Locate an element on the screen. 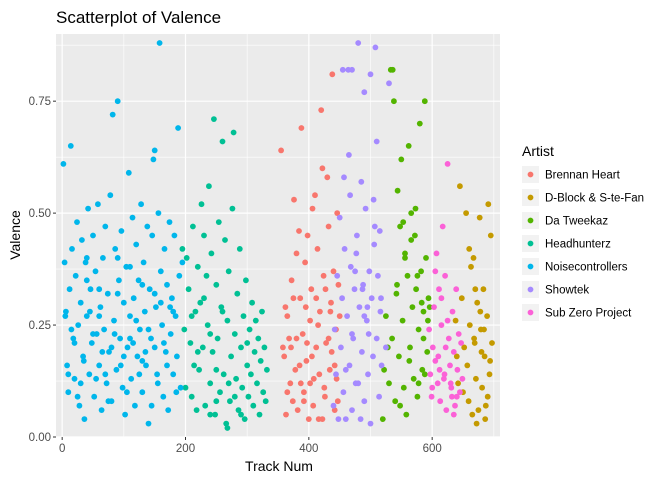 This screenshot has width=672, height=480. x-tick-label: 0 is located at coordinates (62, 449).